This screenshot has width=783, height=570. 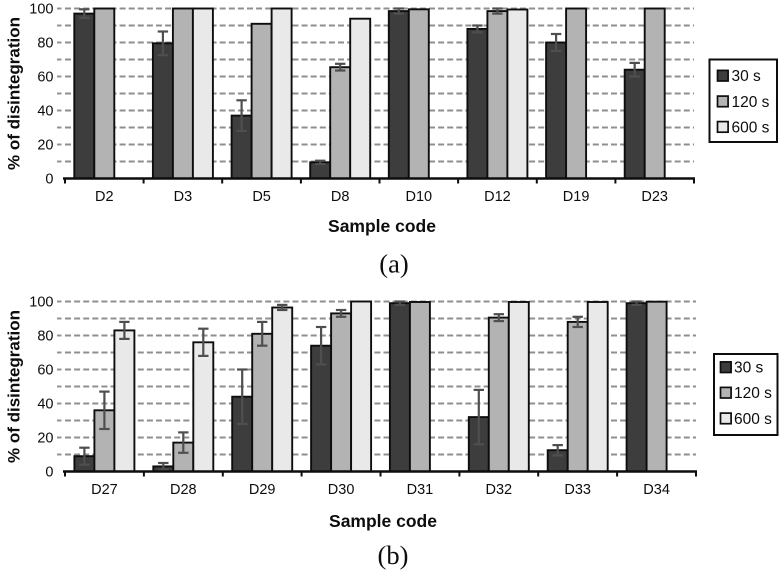 I want to click on svg-text: D31, so click(x=420, y=490).